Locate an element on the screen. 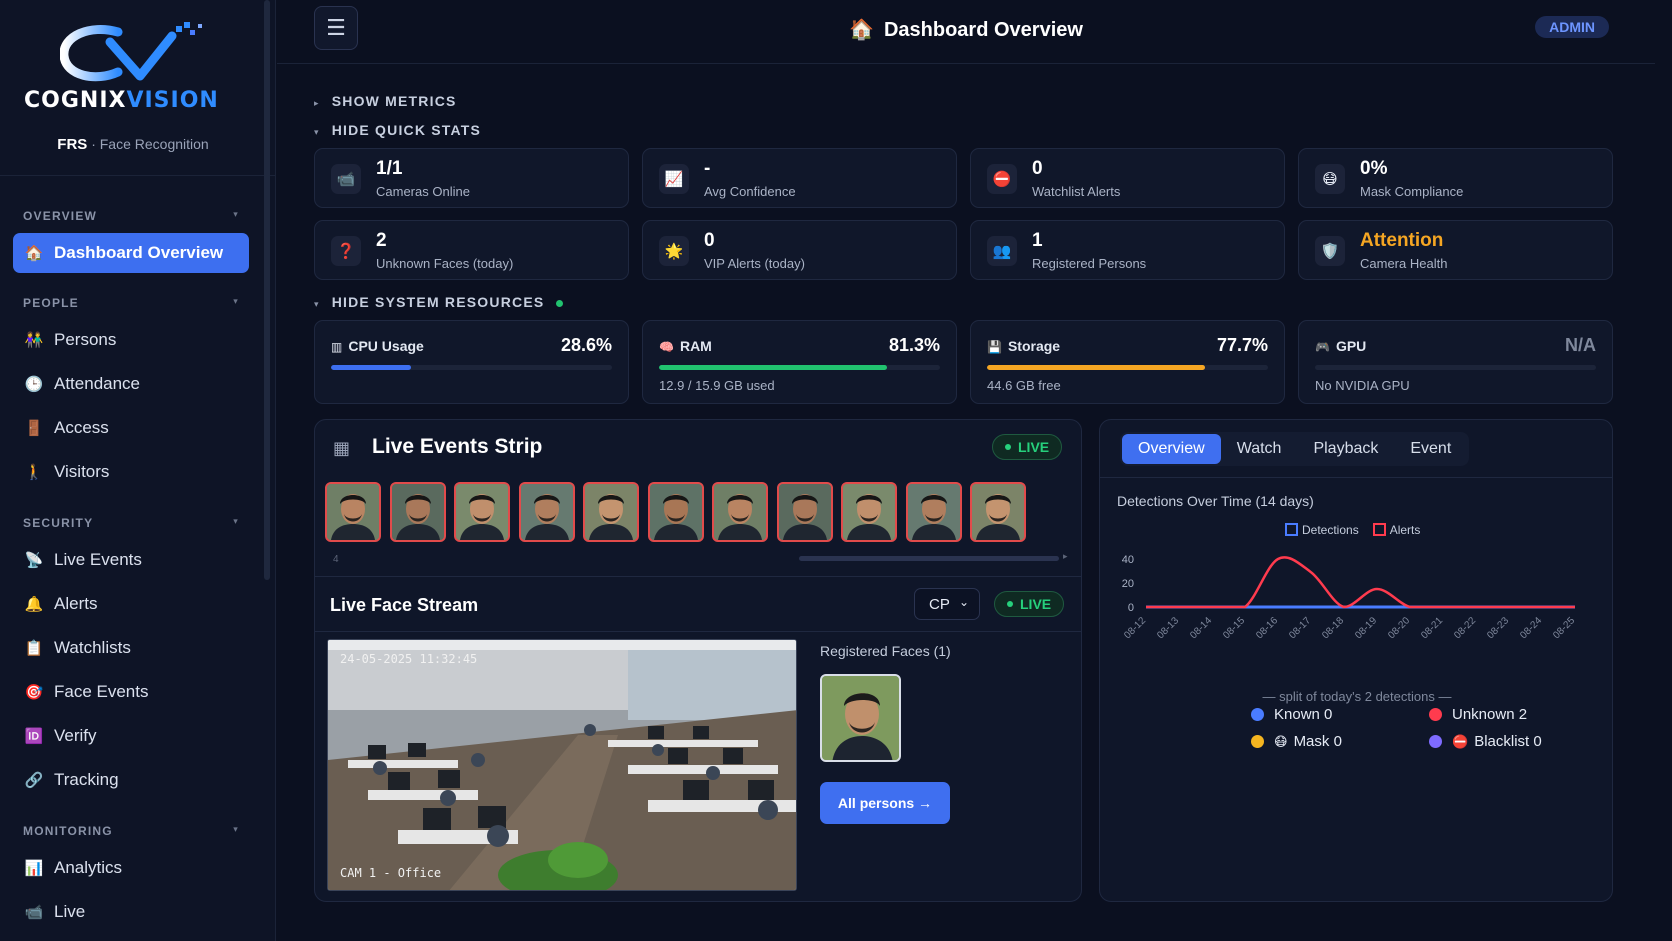  x-tick-label: 08-12 is located at coordinates (1135, 628).